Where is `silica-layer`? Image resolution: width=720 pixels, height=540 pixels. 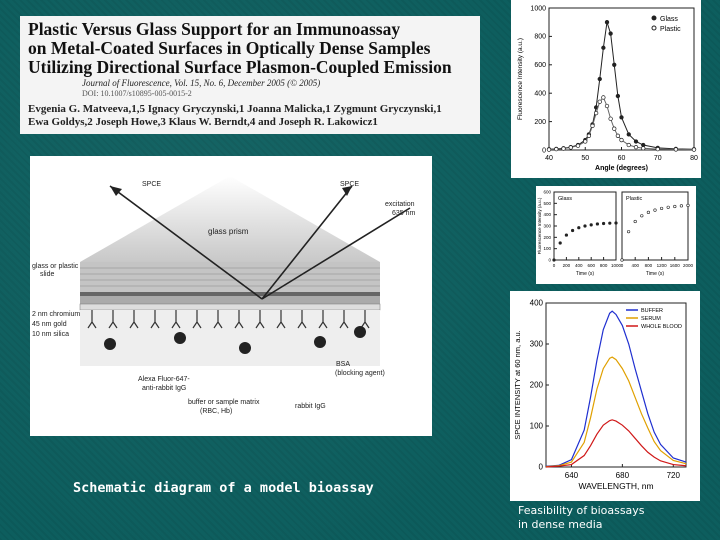
silica-layer is located at coordinates (230, 307).